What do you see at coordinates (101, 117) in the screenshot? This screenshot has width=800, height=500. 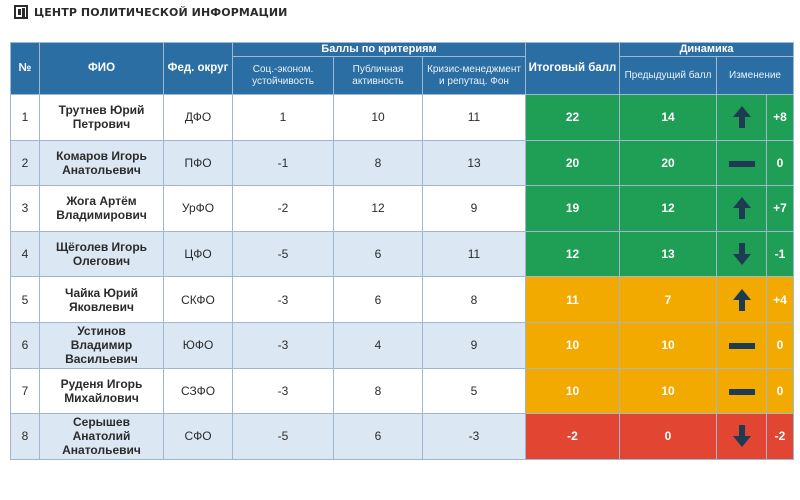 I see `row-name: Трутнев Юрий Петрович` at bounding box center [101, 117].